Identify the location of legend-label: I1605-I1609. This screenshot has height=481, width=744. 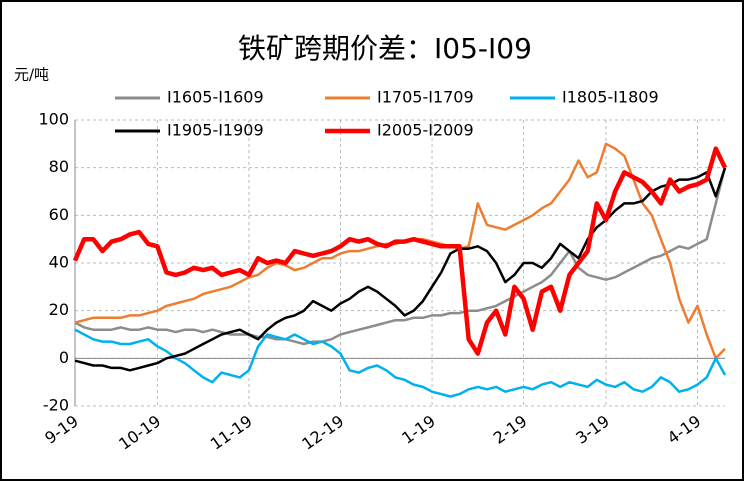
(215, 97).